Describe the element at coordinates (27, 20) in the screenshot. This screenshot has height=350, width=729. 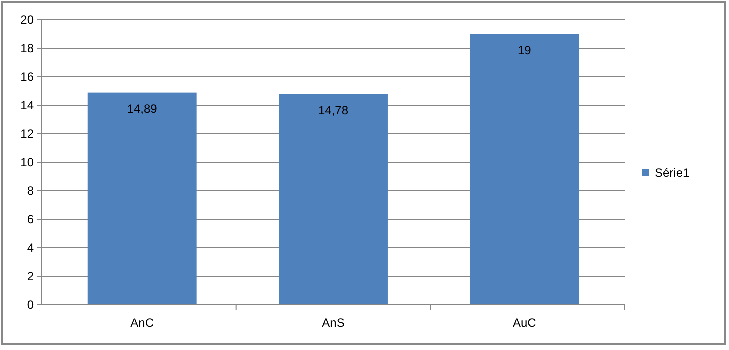
I see `y-tick-label: 20` at that location.